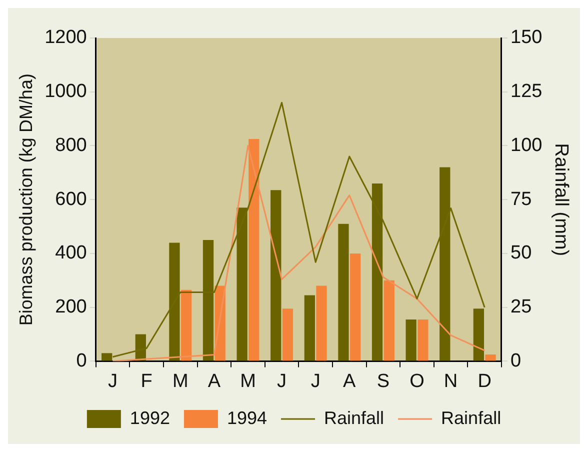  I want to click on y-tick-label: 0, so click(81, 361).